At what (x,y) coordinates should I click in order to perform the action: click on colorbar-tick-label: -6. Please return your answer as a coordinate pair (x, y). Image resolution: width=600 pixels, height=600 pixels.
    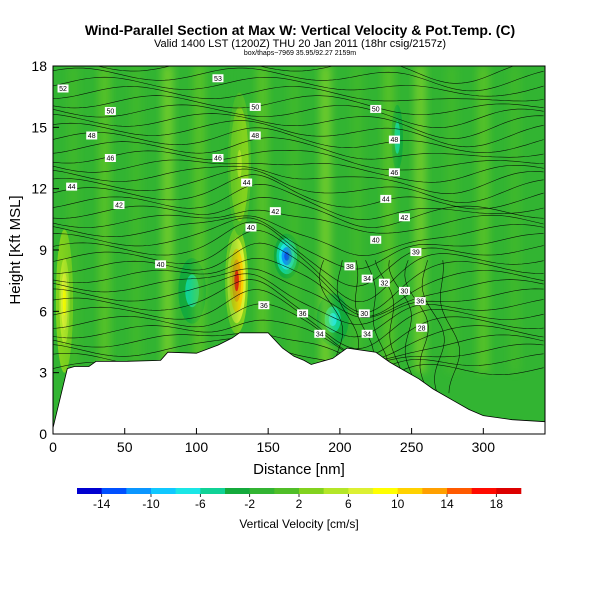
    Looking at the image, I should click on (200, 504).